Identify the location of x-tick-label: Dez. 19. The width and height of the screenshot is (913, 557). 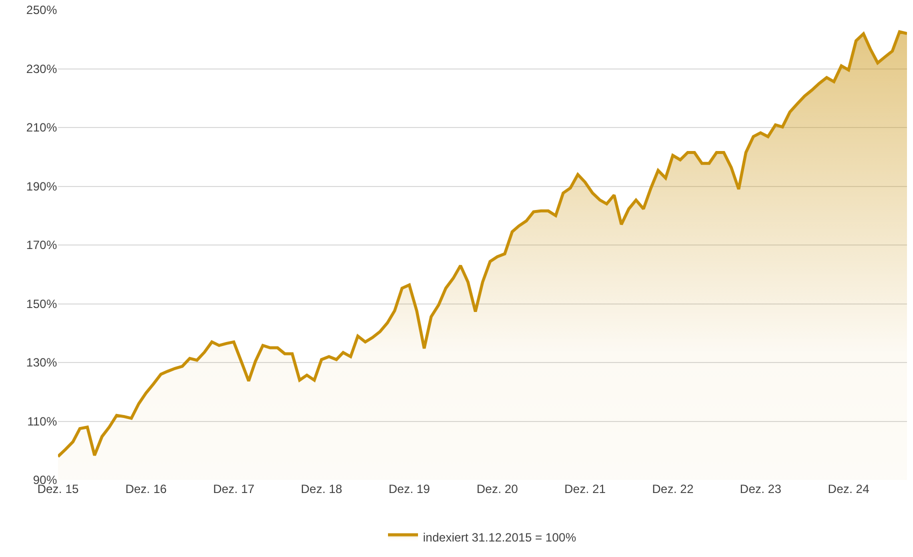
(409, 489).